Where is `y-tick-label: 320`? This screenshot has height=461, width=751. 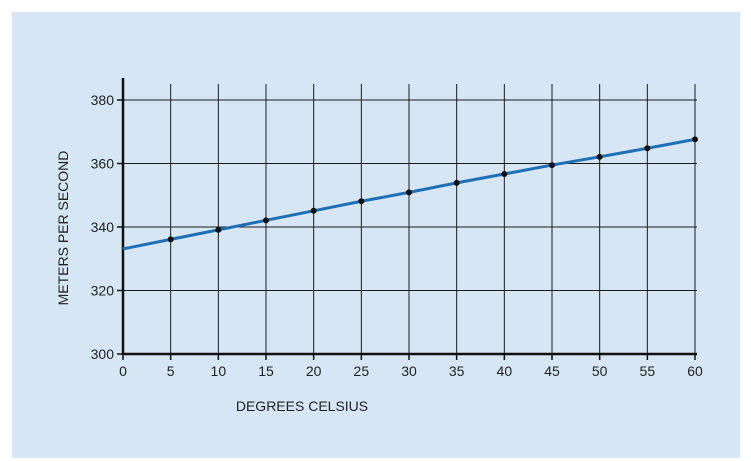
y-tick-label: 320 is located at coordinates (103, 291).